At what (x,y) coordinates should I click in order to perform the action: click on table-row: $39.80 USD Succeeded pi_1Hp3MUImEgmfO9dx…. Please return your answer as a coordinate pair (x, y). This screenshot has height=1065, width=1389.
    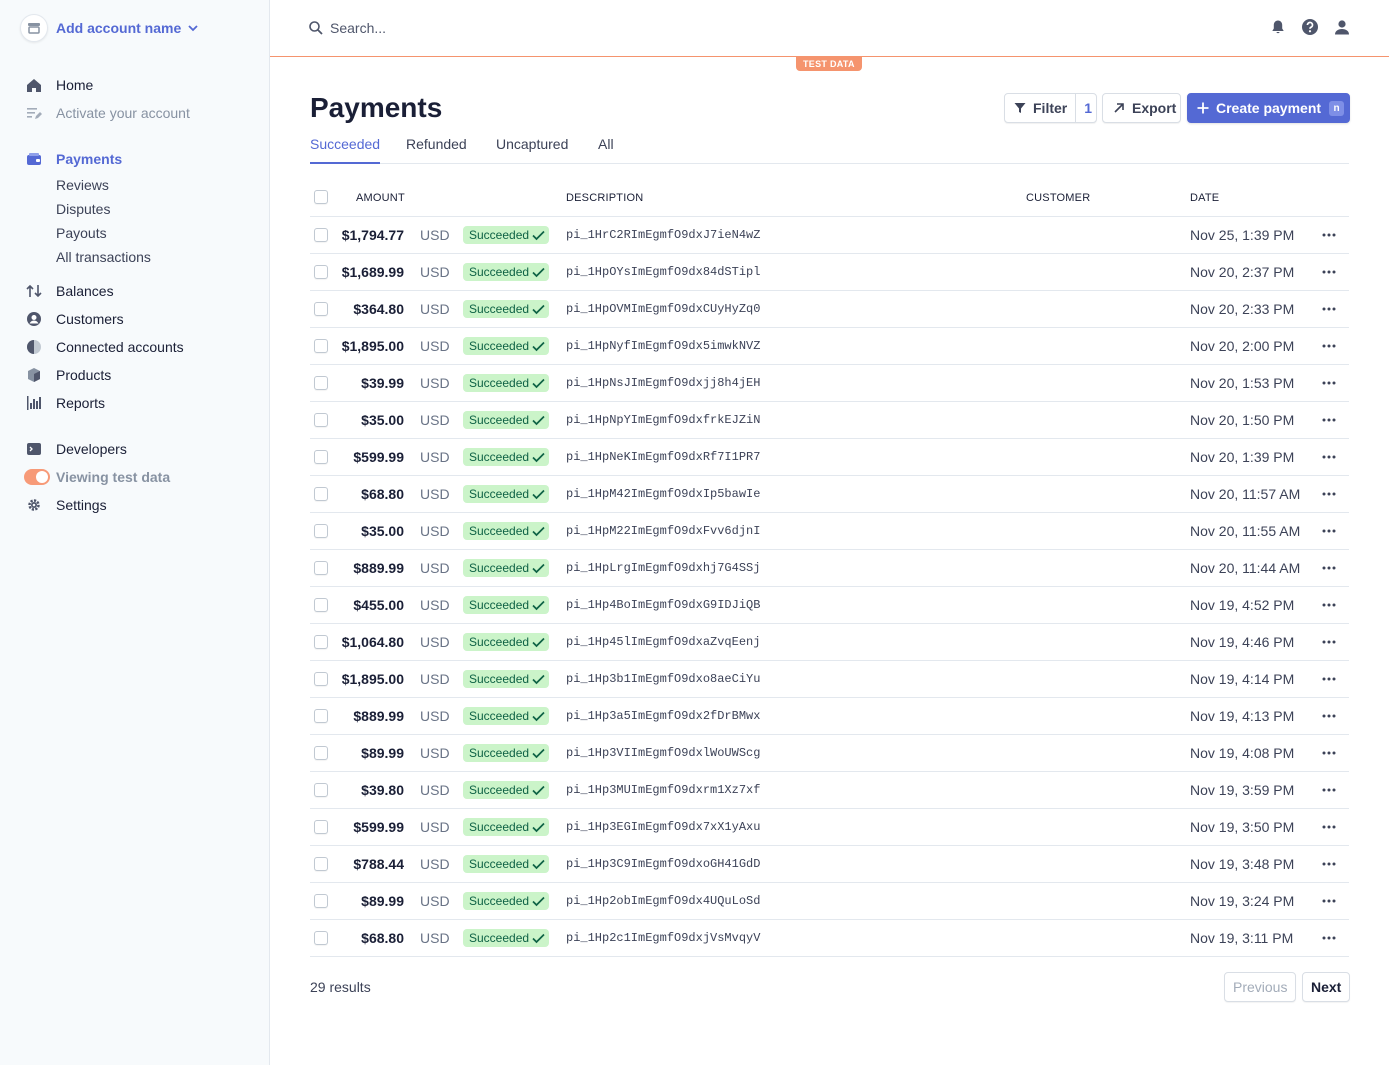
    Looking at the image, I should click on (829, 790).